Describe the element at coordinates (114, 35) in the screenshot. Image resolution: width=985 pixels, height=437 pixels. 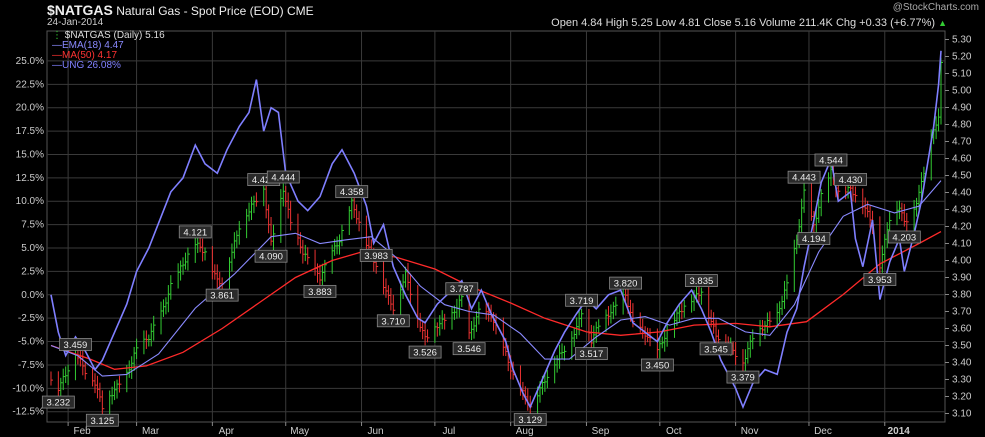
I see `legend-price-label: $NATGAS (Daily) 5.16` at that location.